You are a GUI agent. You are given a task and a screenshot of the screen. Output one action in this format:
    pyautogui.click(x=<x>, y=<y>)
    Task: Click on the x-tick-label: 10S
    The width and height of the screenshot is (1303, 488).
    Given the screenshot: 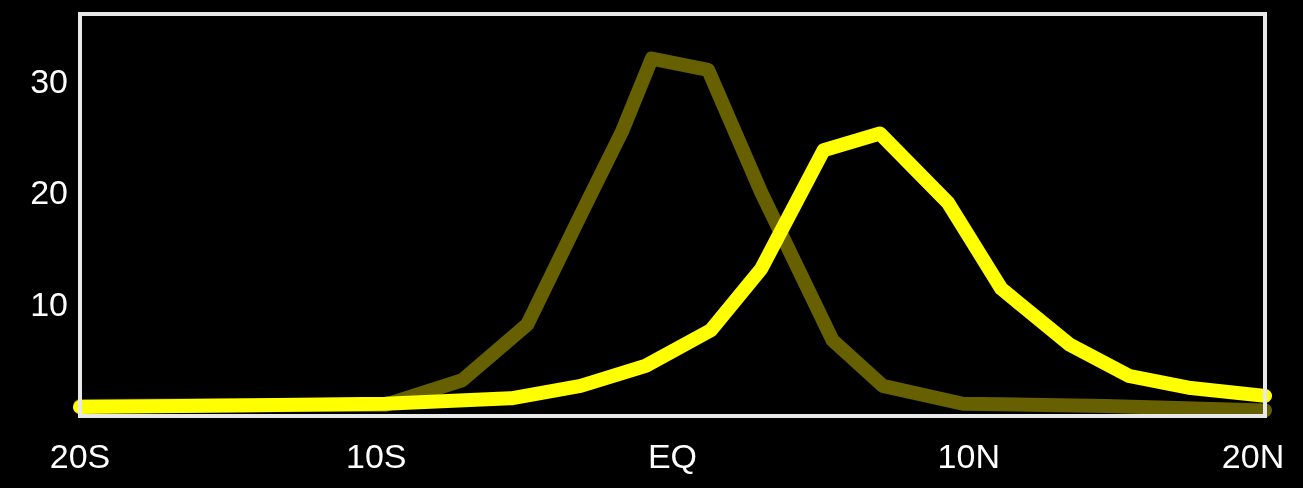 What is the action you would take?
    pyautogui.click(x=376, y=456)
    